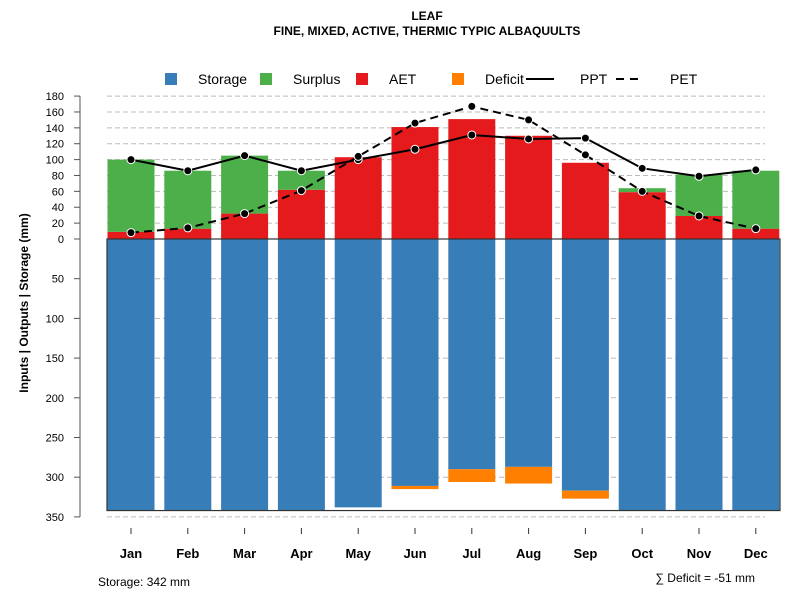 This screenshot has height=600, width=800. Describe the element at coordinates (699, 553) in the screenshot. I see `x-tick-label: Nov` at that location.